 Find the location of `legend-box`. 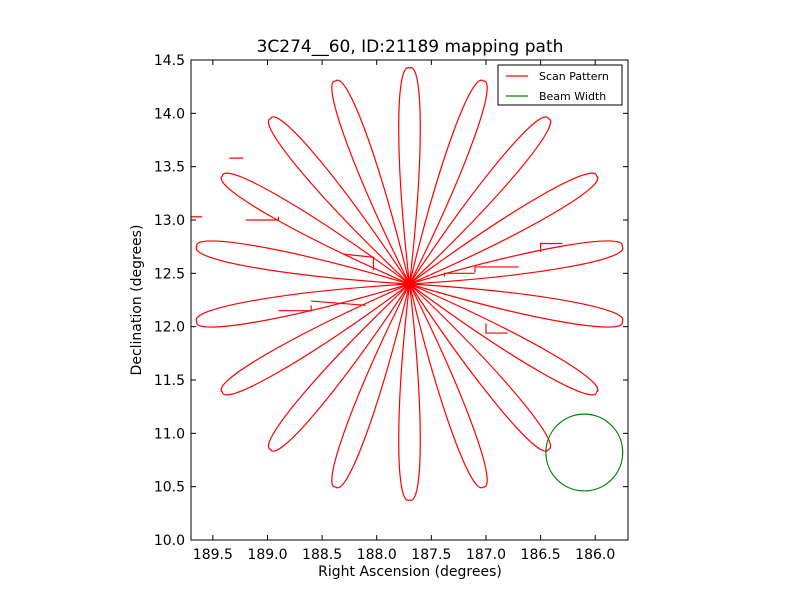

legend-box is located at coordinates (560, 85).